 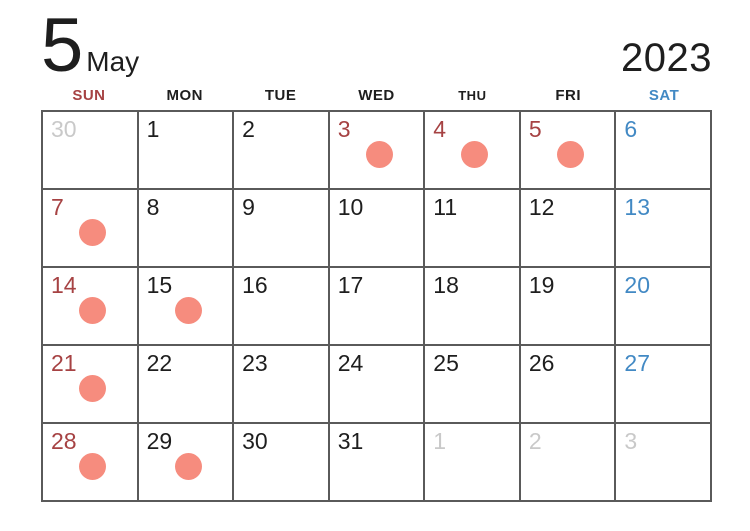 I want to click on day-number: 26, so click(x=541, y=363).